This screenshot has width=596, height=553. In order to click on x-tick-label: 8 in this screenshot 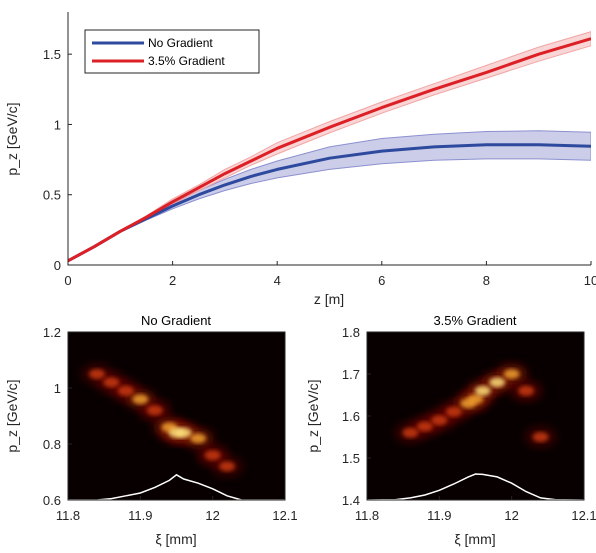, I will do `click(486, 280)`.